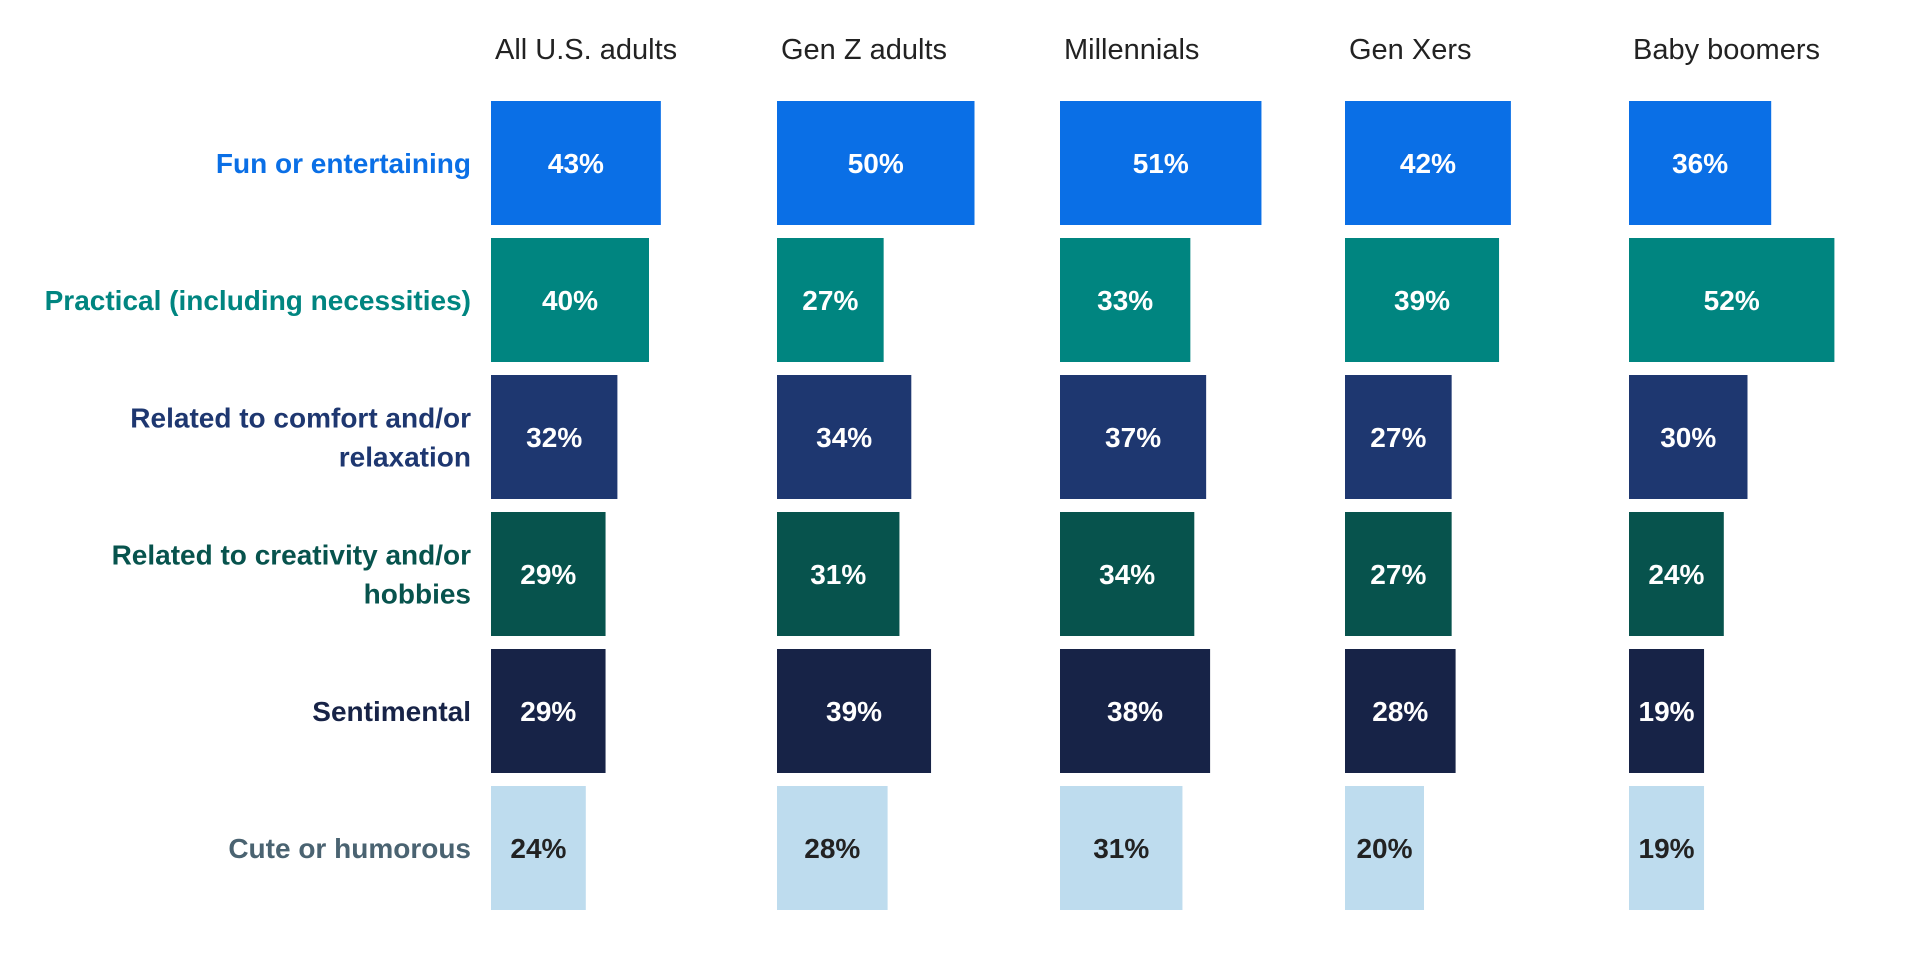 This screenshot has width=1920, height=960. I want to click on bar-cute-or-humorous-baby-boomers, so click(1667, 848).